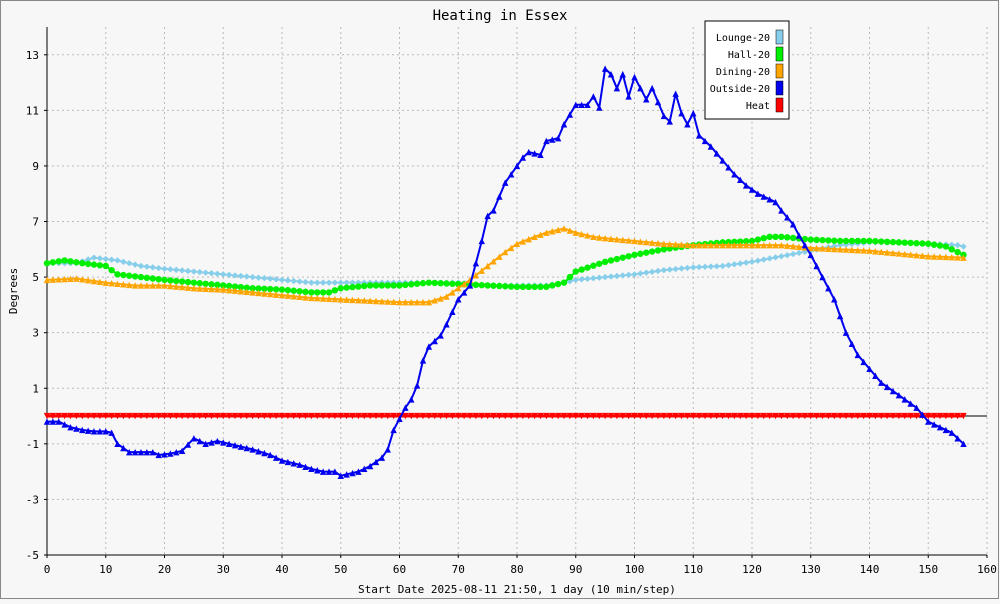 Image resolution: width=1000 pixels, height=604 pixels. Describe the element at coordinates (635, 569) in the screenshot. I see `x-tick-label: 100` at that location.